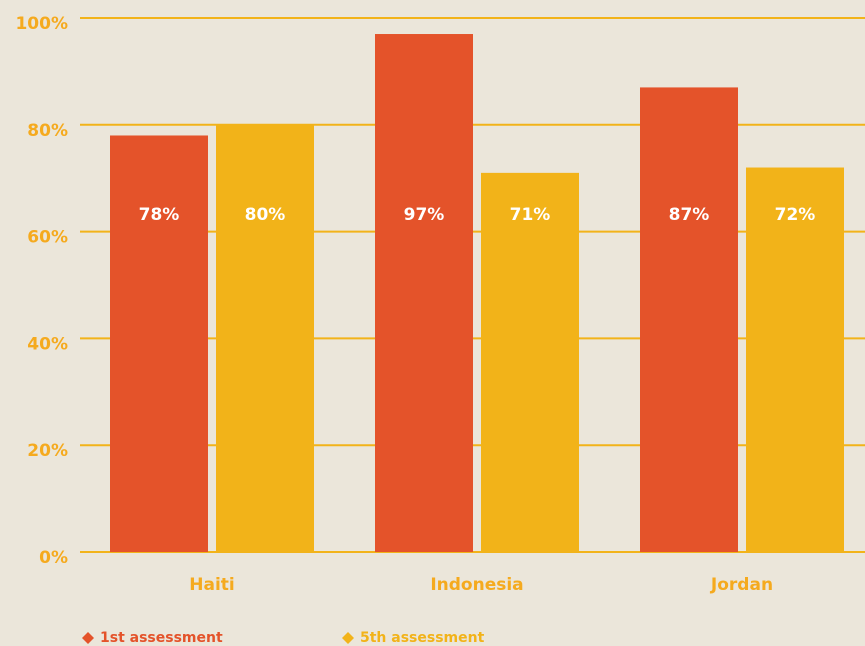  Describe the element at coordinates (689, 215) in the screenshot. I see `value-label: 87%` at that location.